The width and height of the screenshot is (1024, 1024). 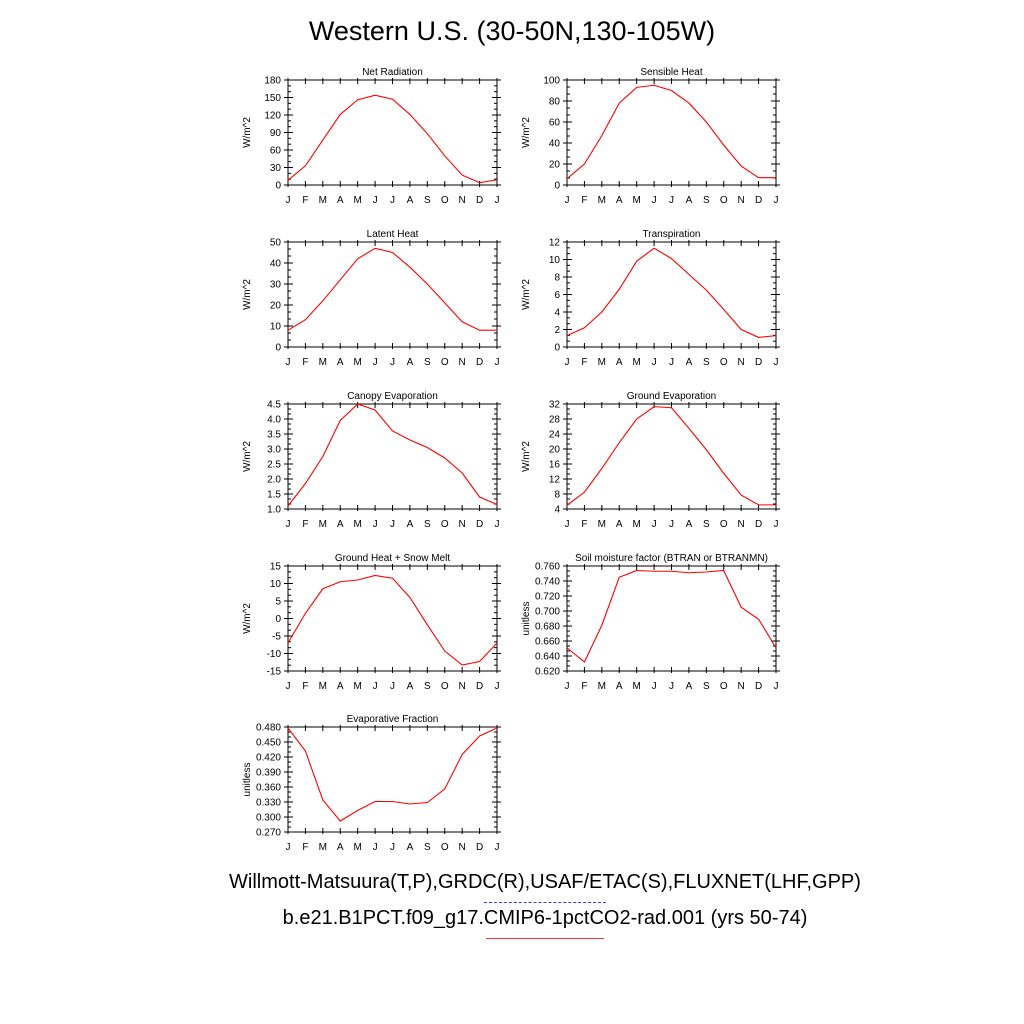 What do you see at coordinates (274, 465) in the screenshot?
I see `y-tick-label: 2.5` at bounding box center [274, 465].